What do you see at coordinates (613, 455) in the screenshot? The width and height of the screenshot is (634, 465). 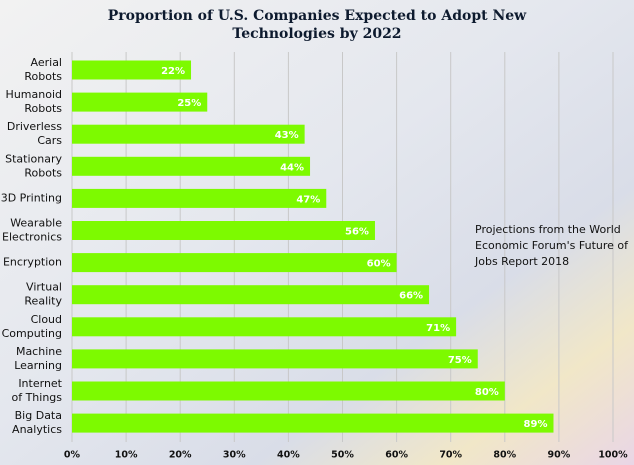 I see `x-tick-label: 100%` at bounding box center [613, 455].